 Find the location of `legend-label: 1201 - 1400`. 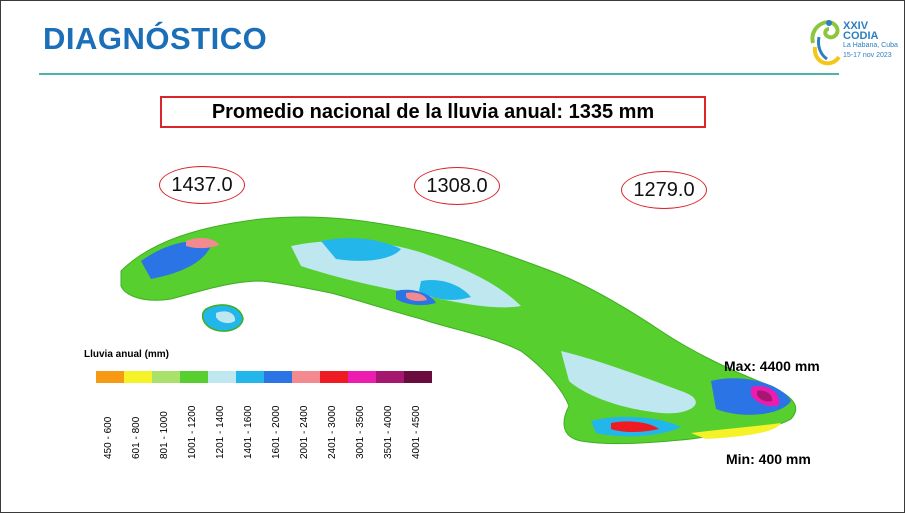

legend-label: 1201 - 1400 is located at coordinates (220, 432).